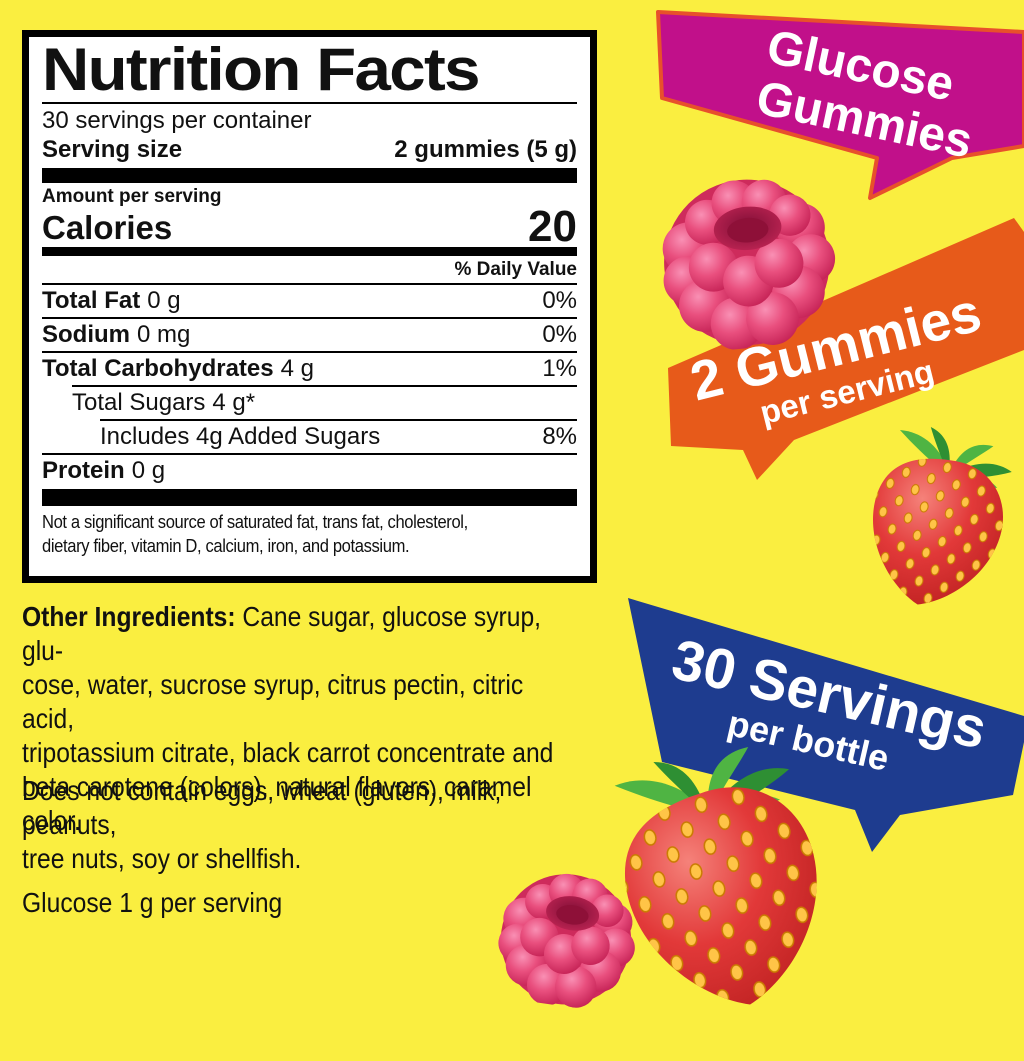 This screenshot has height=1061, width=1024. Describe the element at coordinates (132, 196) in the screenshot. I see `amount-per-serving-label: Amount per serving` at that location.